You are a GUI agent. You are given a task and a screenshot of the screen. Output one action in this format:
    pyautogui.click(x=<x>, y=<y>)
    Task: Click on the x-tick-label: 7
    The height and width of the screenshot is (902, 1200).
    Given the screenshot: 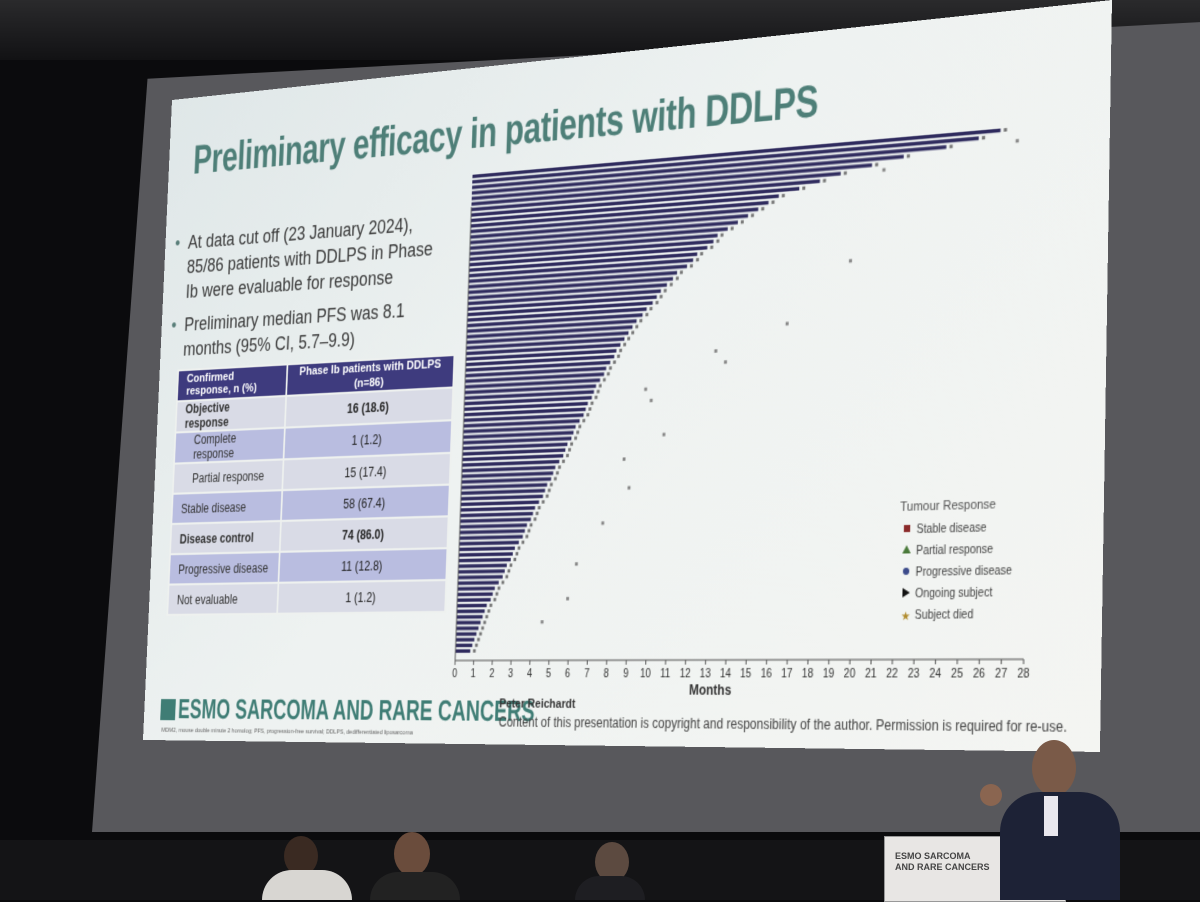 What is the action you would take?
    pyautogui.click(x=587, y=673)
    